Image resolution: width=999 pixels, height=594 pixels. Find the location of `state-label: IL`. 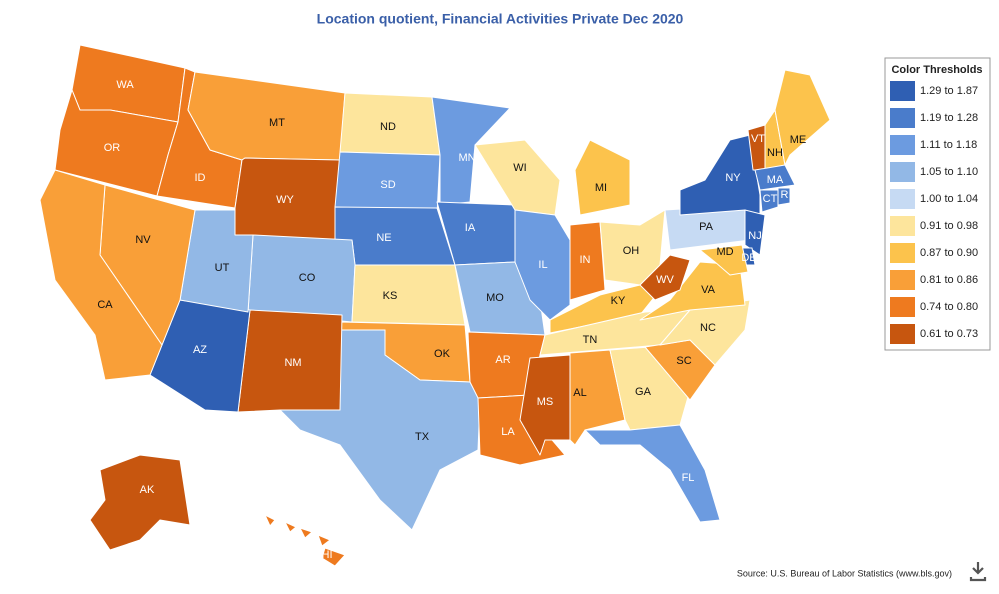

state-label: IL is located at coordinates (542, 265).